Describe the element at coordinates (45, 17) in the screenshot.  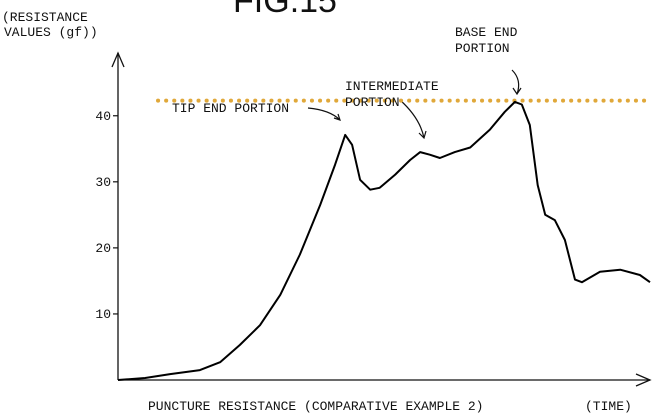
I see `y-axis-label: (RESISTANCE` at that location.